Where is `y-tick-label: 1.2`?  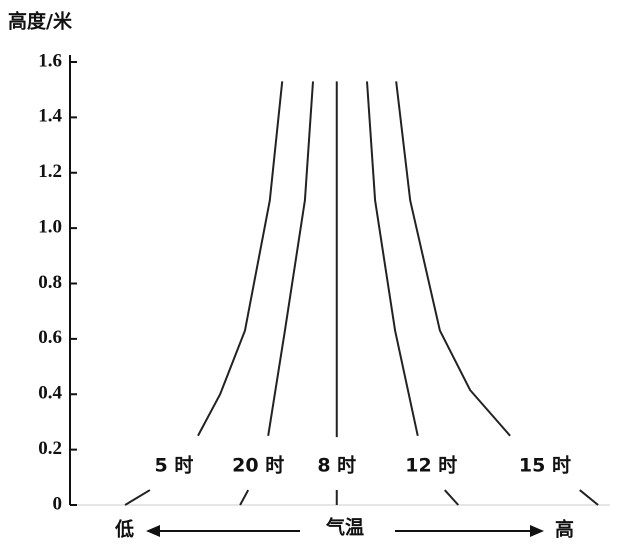
y-tick-label: 1.2 is located at coordinates (50, 171).